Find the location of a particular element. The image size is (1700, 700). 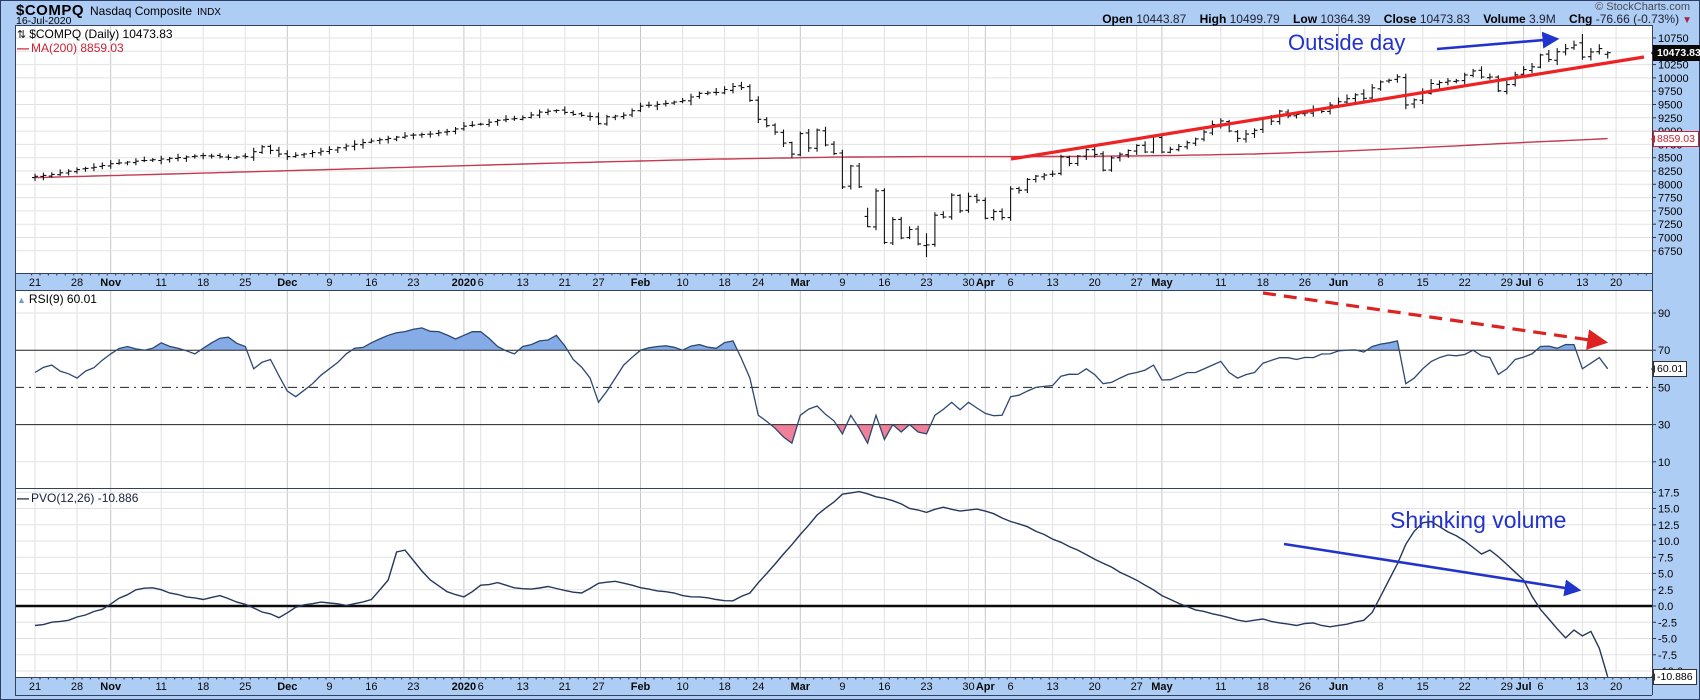

price-axis-label: 7750 is located at coordinates (1670, 199).